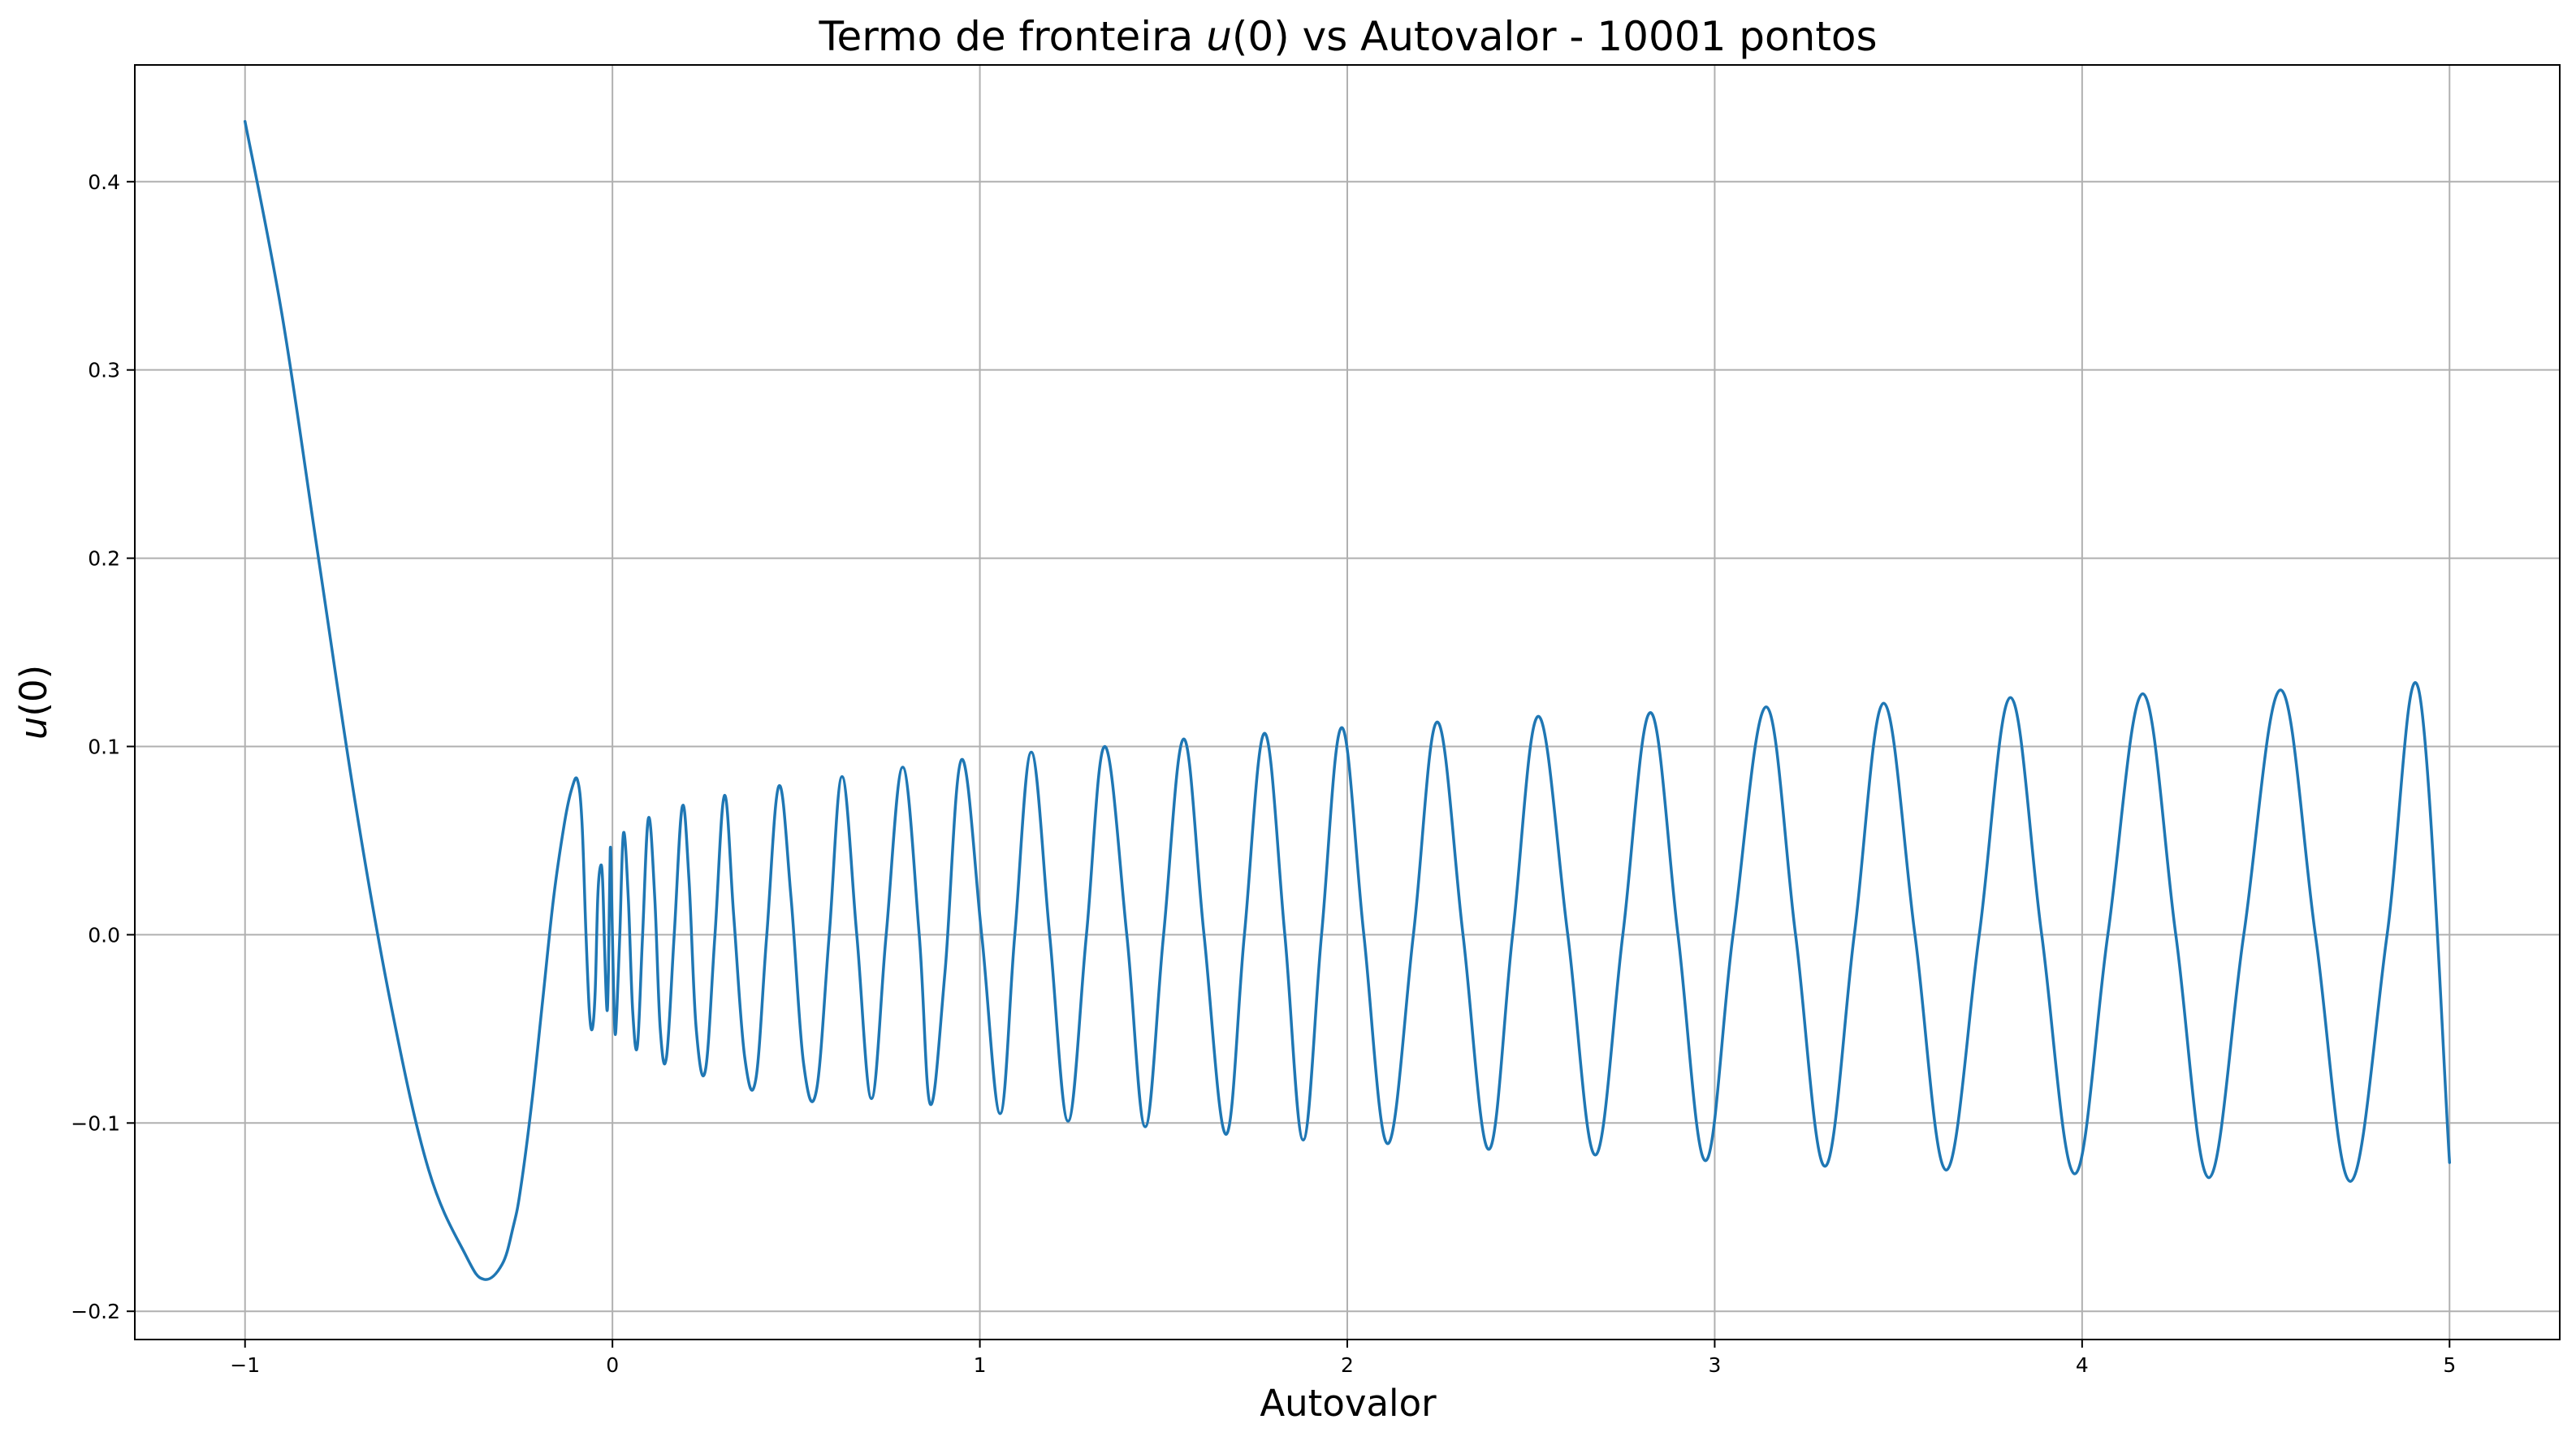 The width and height of the screenshot is (2576, 1441). Describe the element at coordinates (104, 370) in the screenshot. I see `y-tick-label: 0.3` at that location.